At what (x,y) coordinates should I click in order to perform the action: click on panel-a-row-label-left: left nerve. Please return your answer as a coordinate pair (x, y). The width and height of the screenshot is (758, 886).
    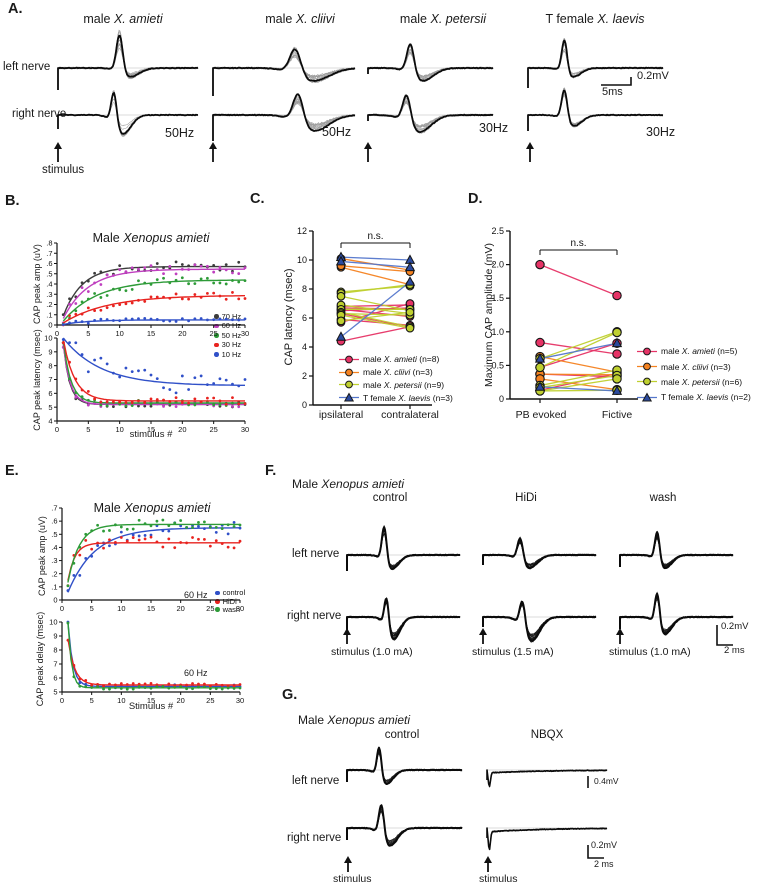
    Looking at the image, I should click on (27, 67).